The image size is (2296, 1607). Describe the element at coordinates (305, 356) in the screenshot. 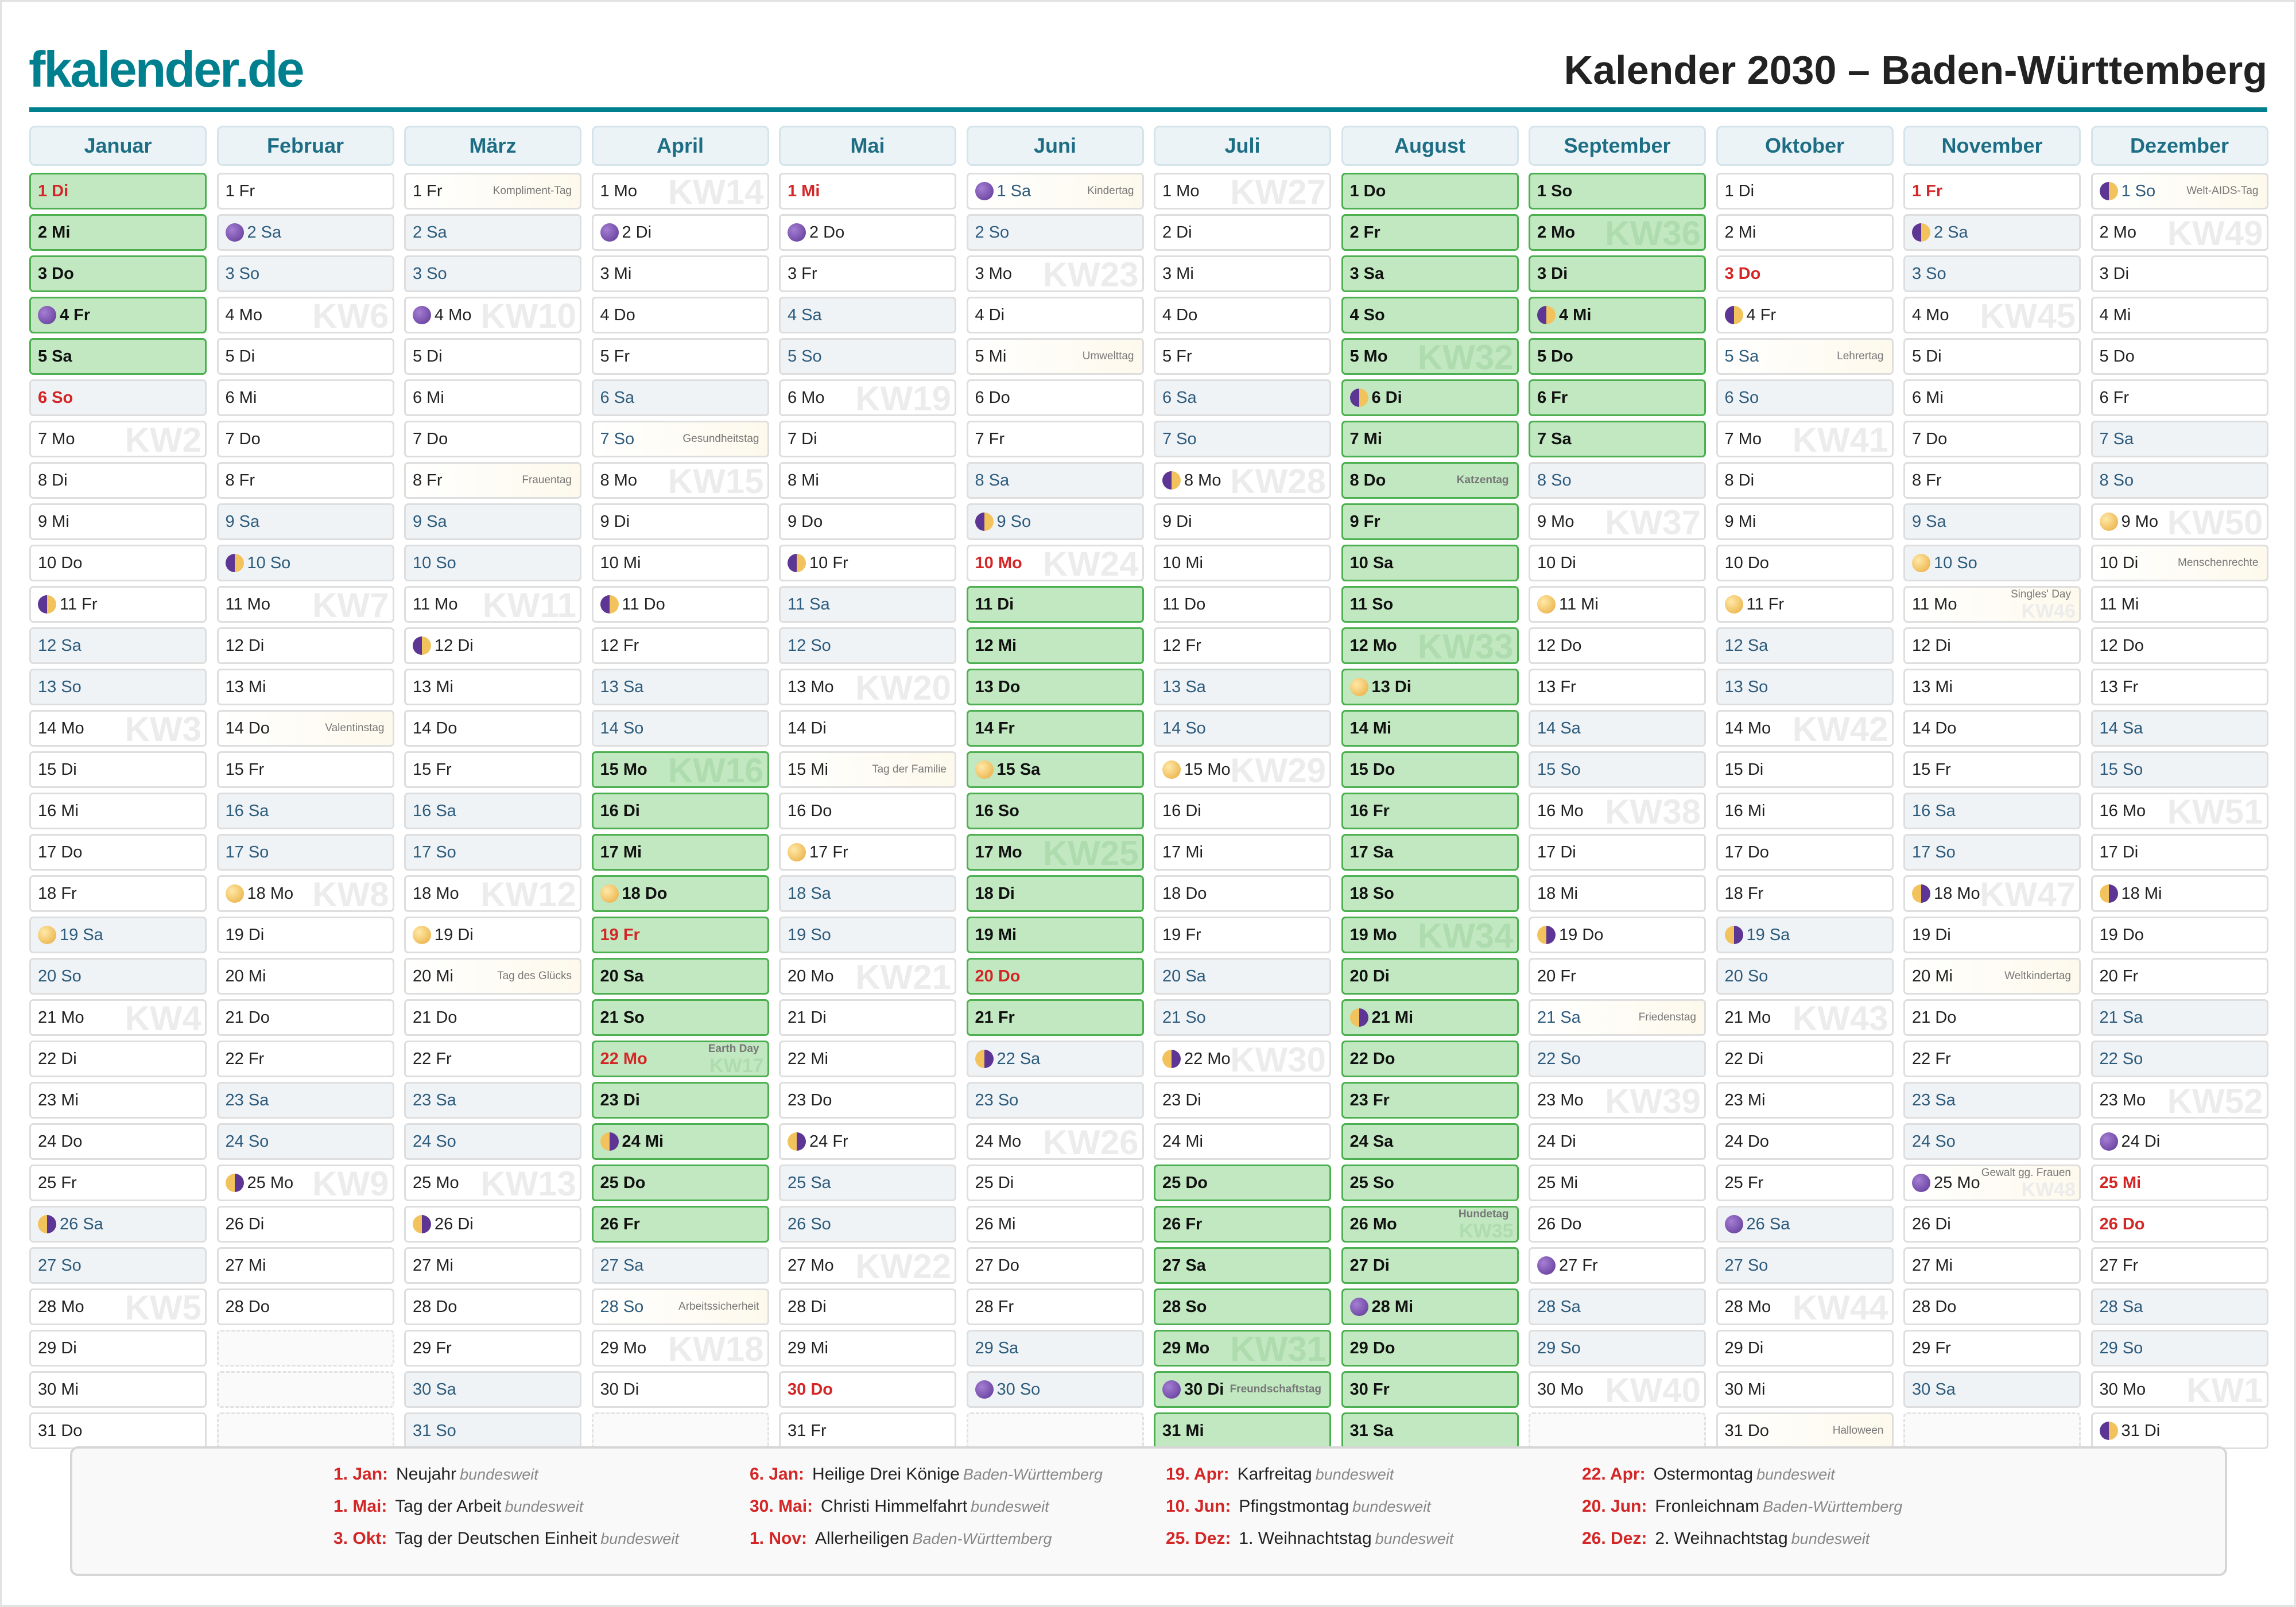

I see `day-cell: 5 Di` at that location.